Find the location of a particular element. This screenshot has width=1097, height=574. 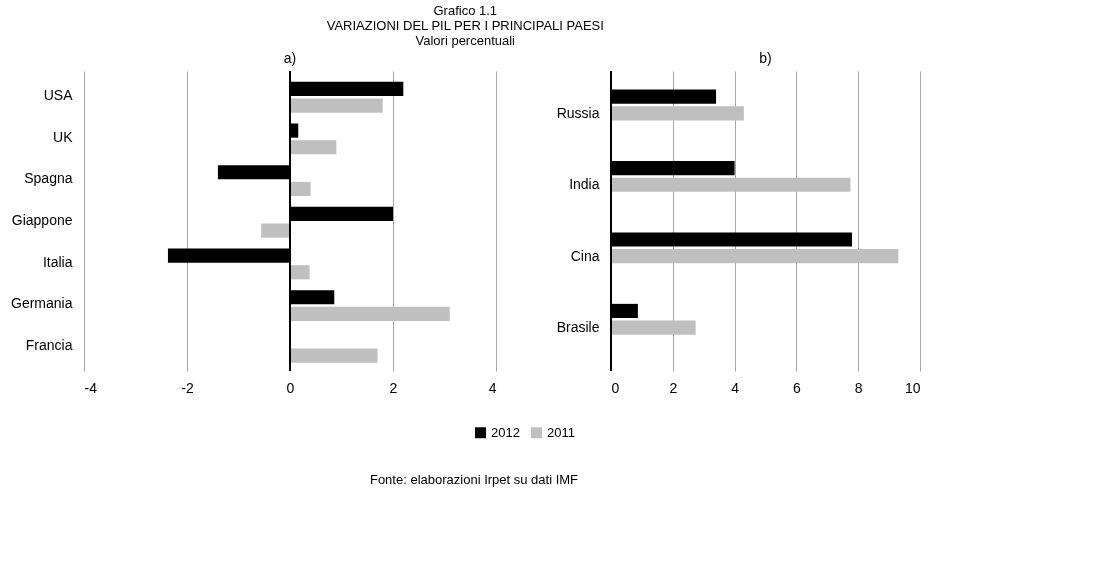

y-tick-label: Italia is located at coordinates (57, 261).